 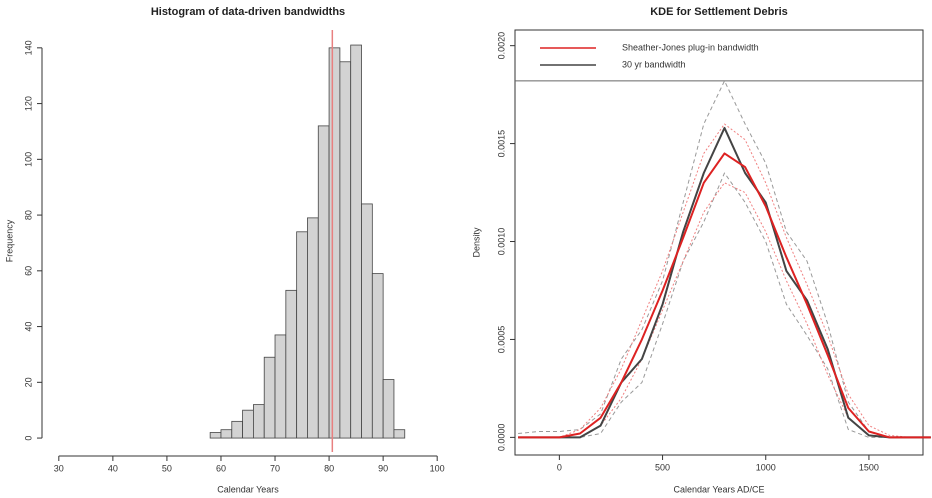 I want to click on y-axis-label: Frequency, so click(x=9, y=240).